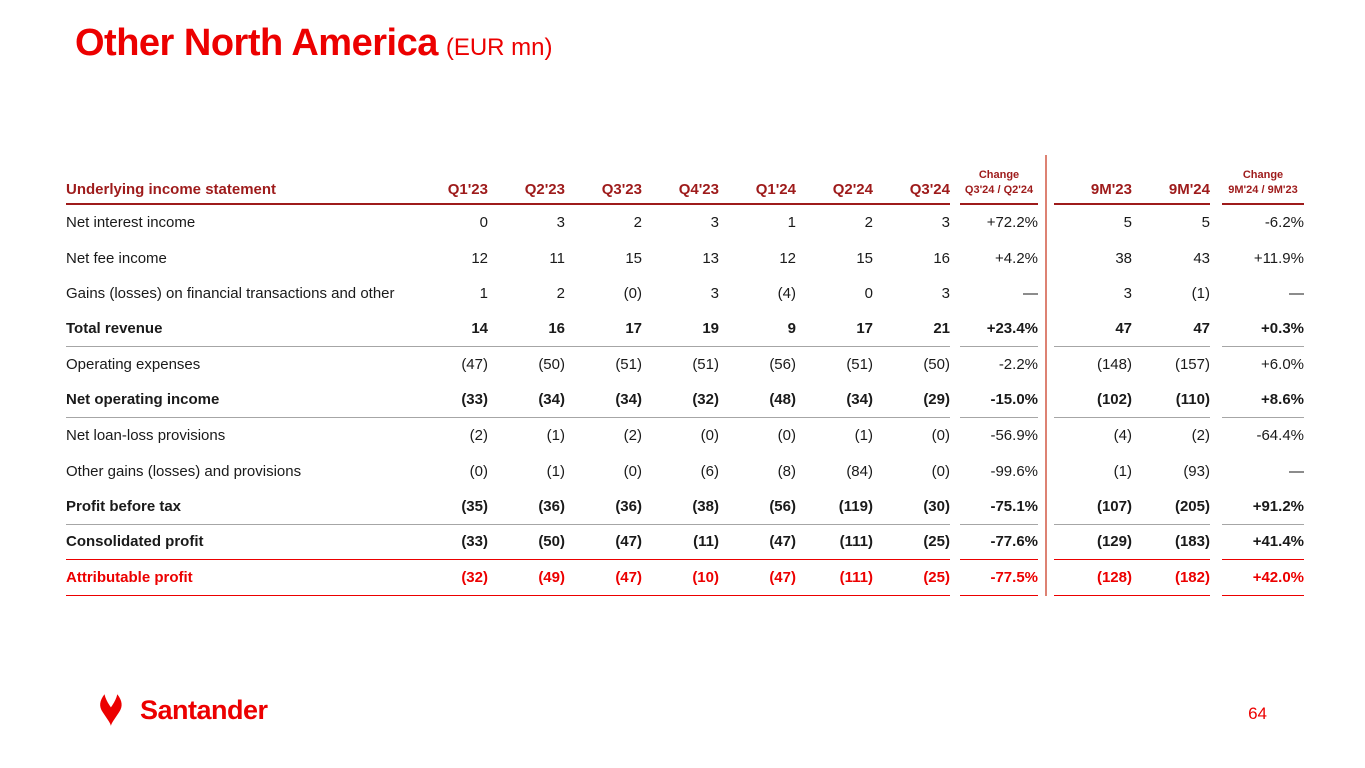 Image resolution: width=1365 pixels, height=768 pixels. I want to click on row-label: Net fee income, so click(116, 258).